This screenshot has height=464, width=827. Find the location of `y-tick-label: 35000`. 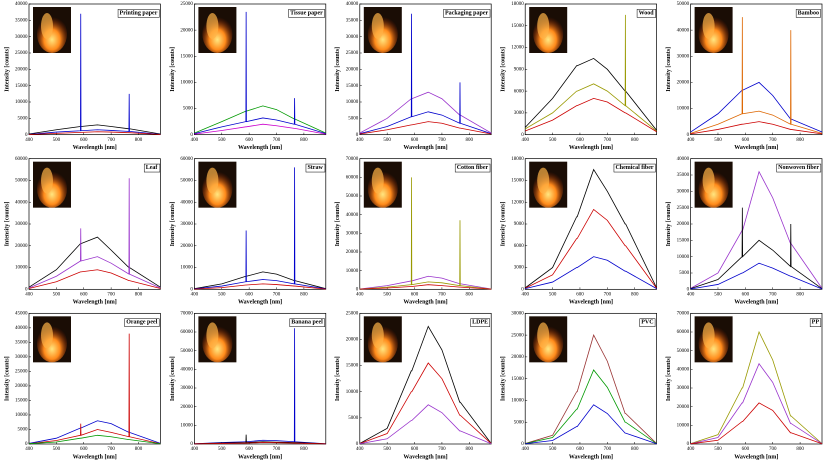

y-tick-label: 35000 is located at coordinates (352, 20).